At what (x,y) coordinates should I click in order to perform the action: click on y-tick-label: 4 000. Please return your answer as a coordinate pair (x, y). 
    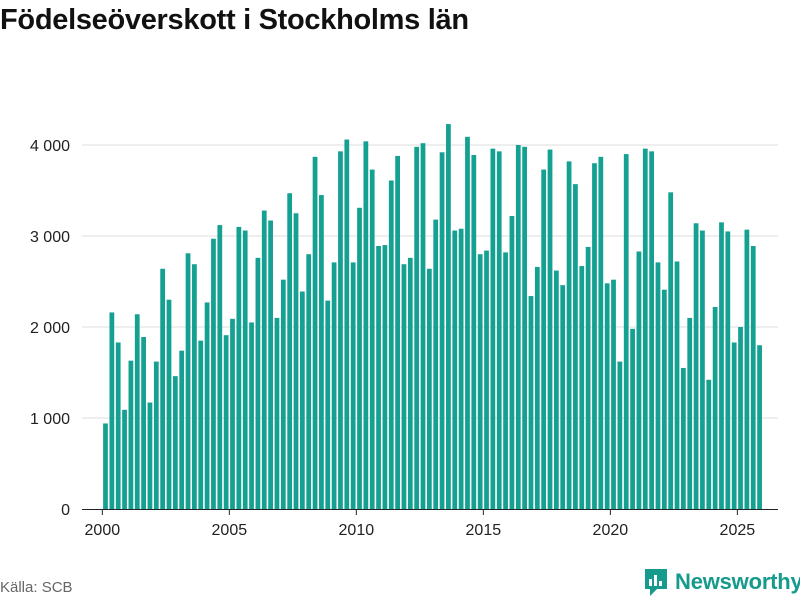
    Looking at the image, I should click on (50, 146).